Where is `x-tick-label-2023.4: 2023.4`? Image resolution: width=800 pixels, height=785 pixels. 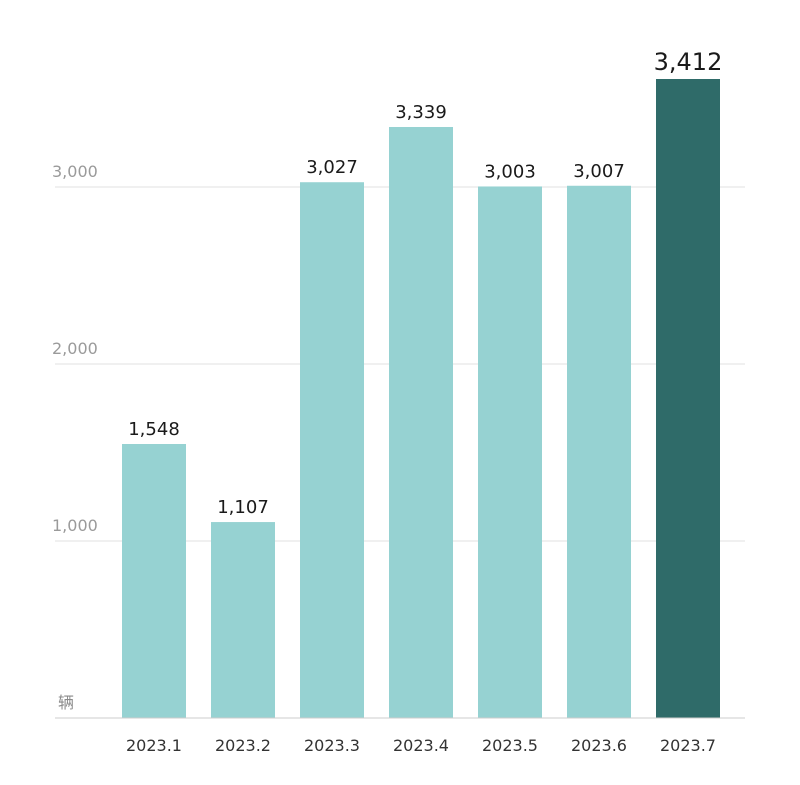
x-tick-label-2023.4: 2023.4 is located at coordinates (421, 745).